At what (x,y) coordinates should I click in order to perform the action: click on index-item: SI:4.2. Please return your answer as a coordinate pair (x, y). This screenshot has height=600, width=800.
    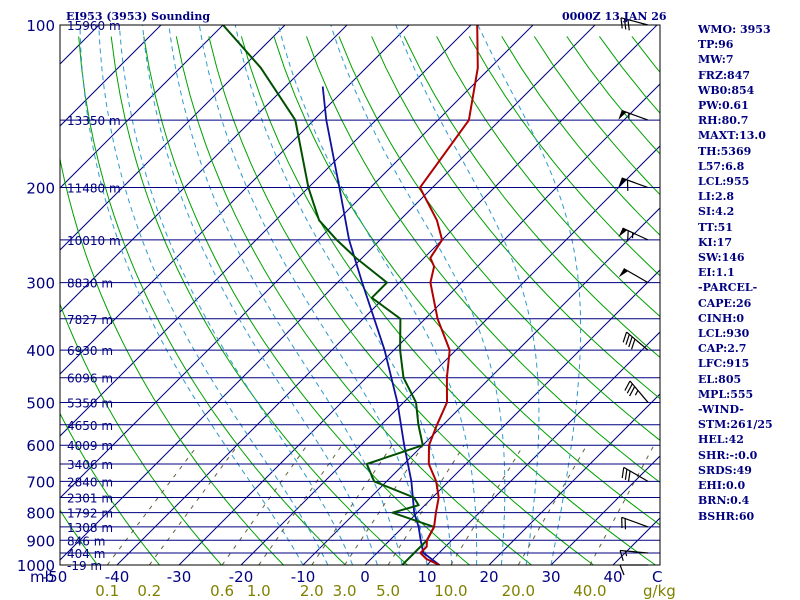
    Looking at the image, I should click on (716, 212).